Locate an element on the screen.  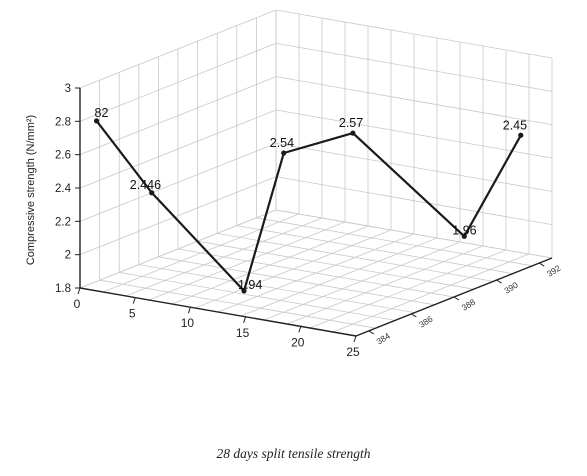
depth-tick-label: 392 is located at coordinates (554, 271).